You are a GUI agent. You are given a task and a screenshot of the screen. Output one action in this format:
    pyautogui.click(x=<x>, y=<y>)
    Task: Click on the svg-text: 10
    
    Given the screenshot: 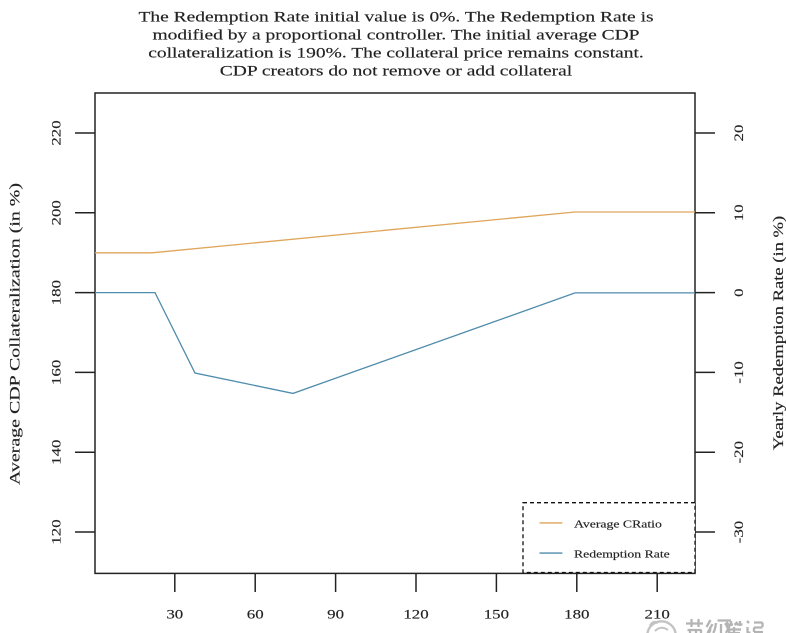 What is the action you would take?
    pyautogui.click(x=740, y=212)
    